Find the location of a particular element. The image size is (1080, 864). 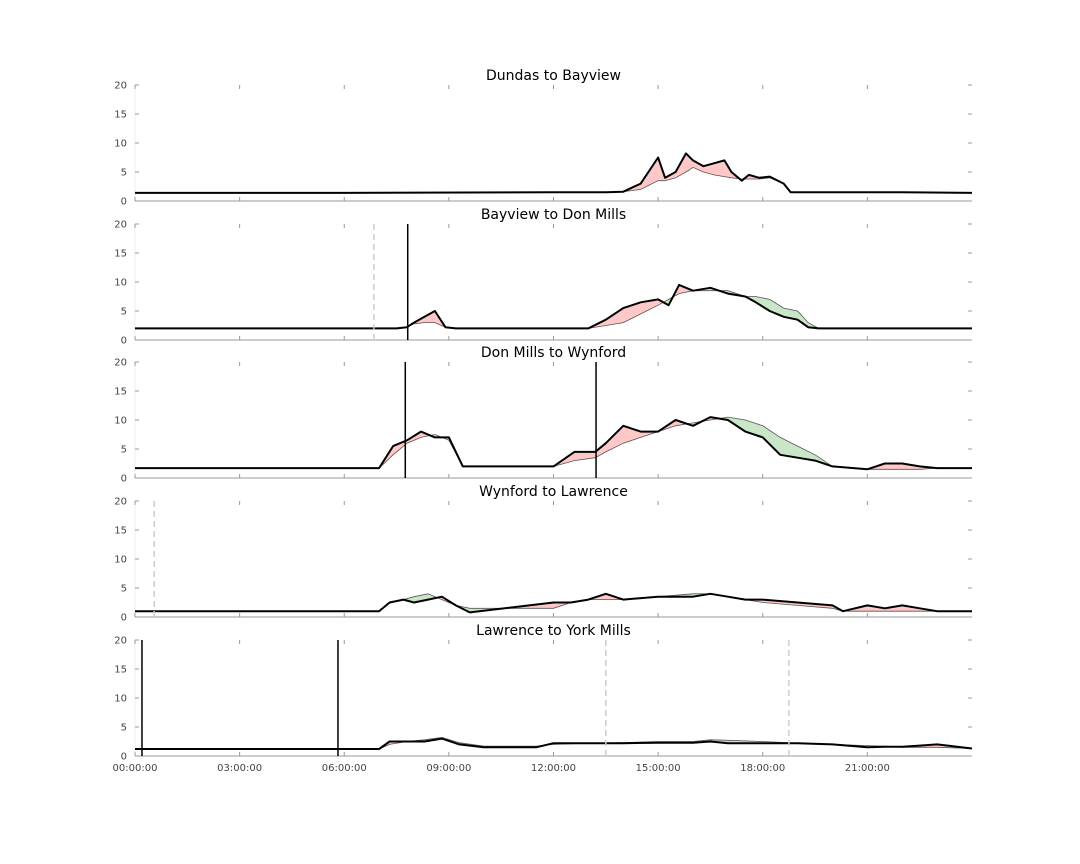

x-tick-label: 06:00:00 is located at coordinates (344, 768).